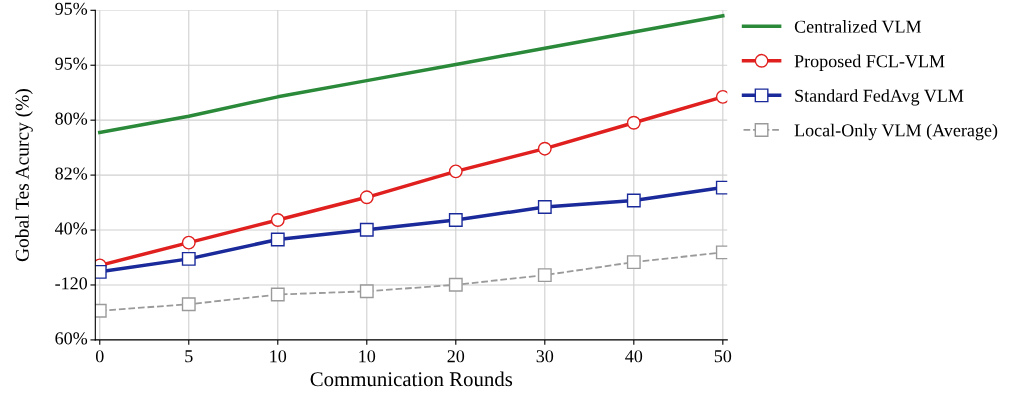 The image size is (1036, 412). What do you see at coordinates (545, 356) in the screenshot?
I see `x-tick-label: 30` at bounding box center [545, 356].